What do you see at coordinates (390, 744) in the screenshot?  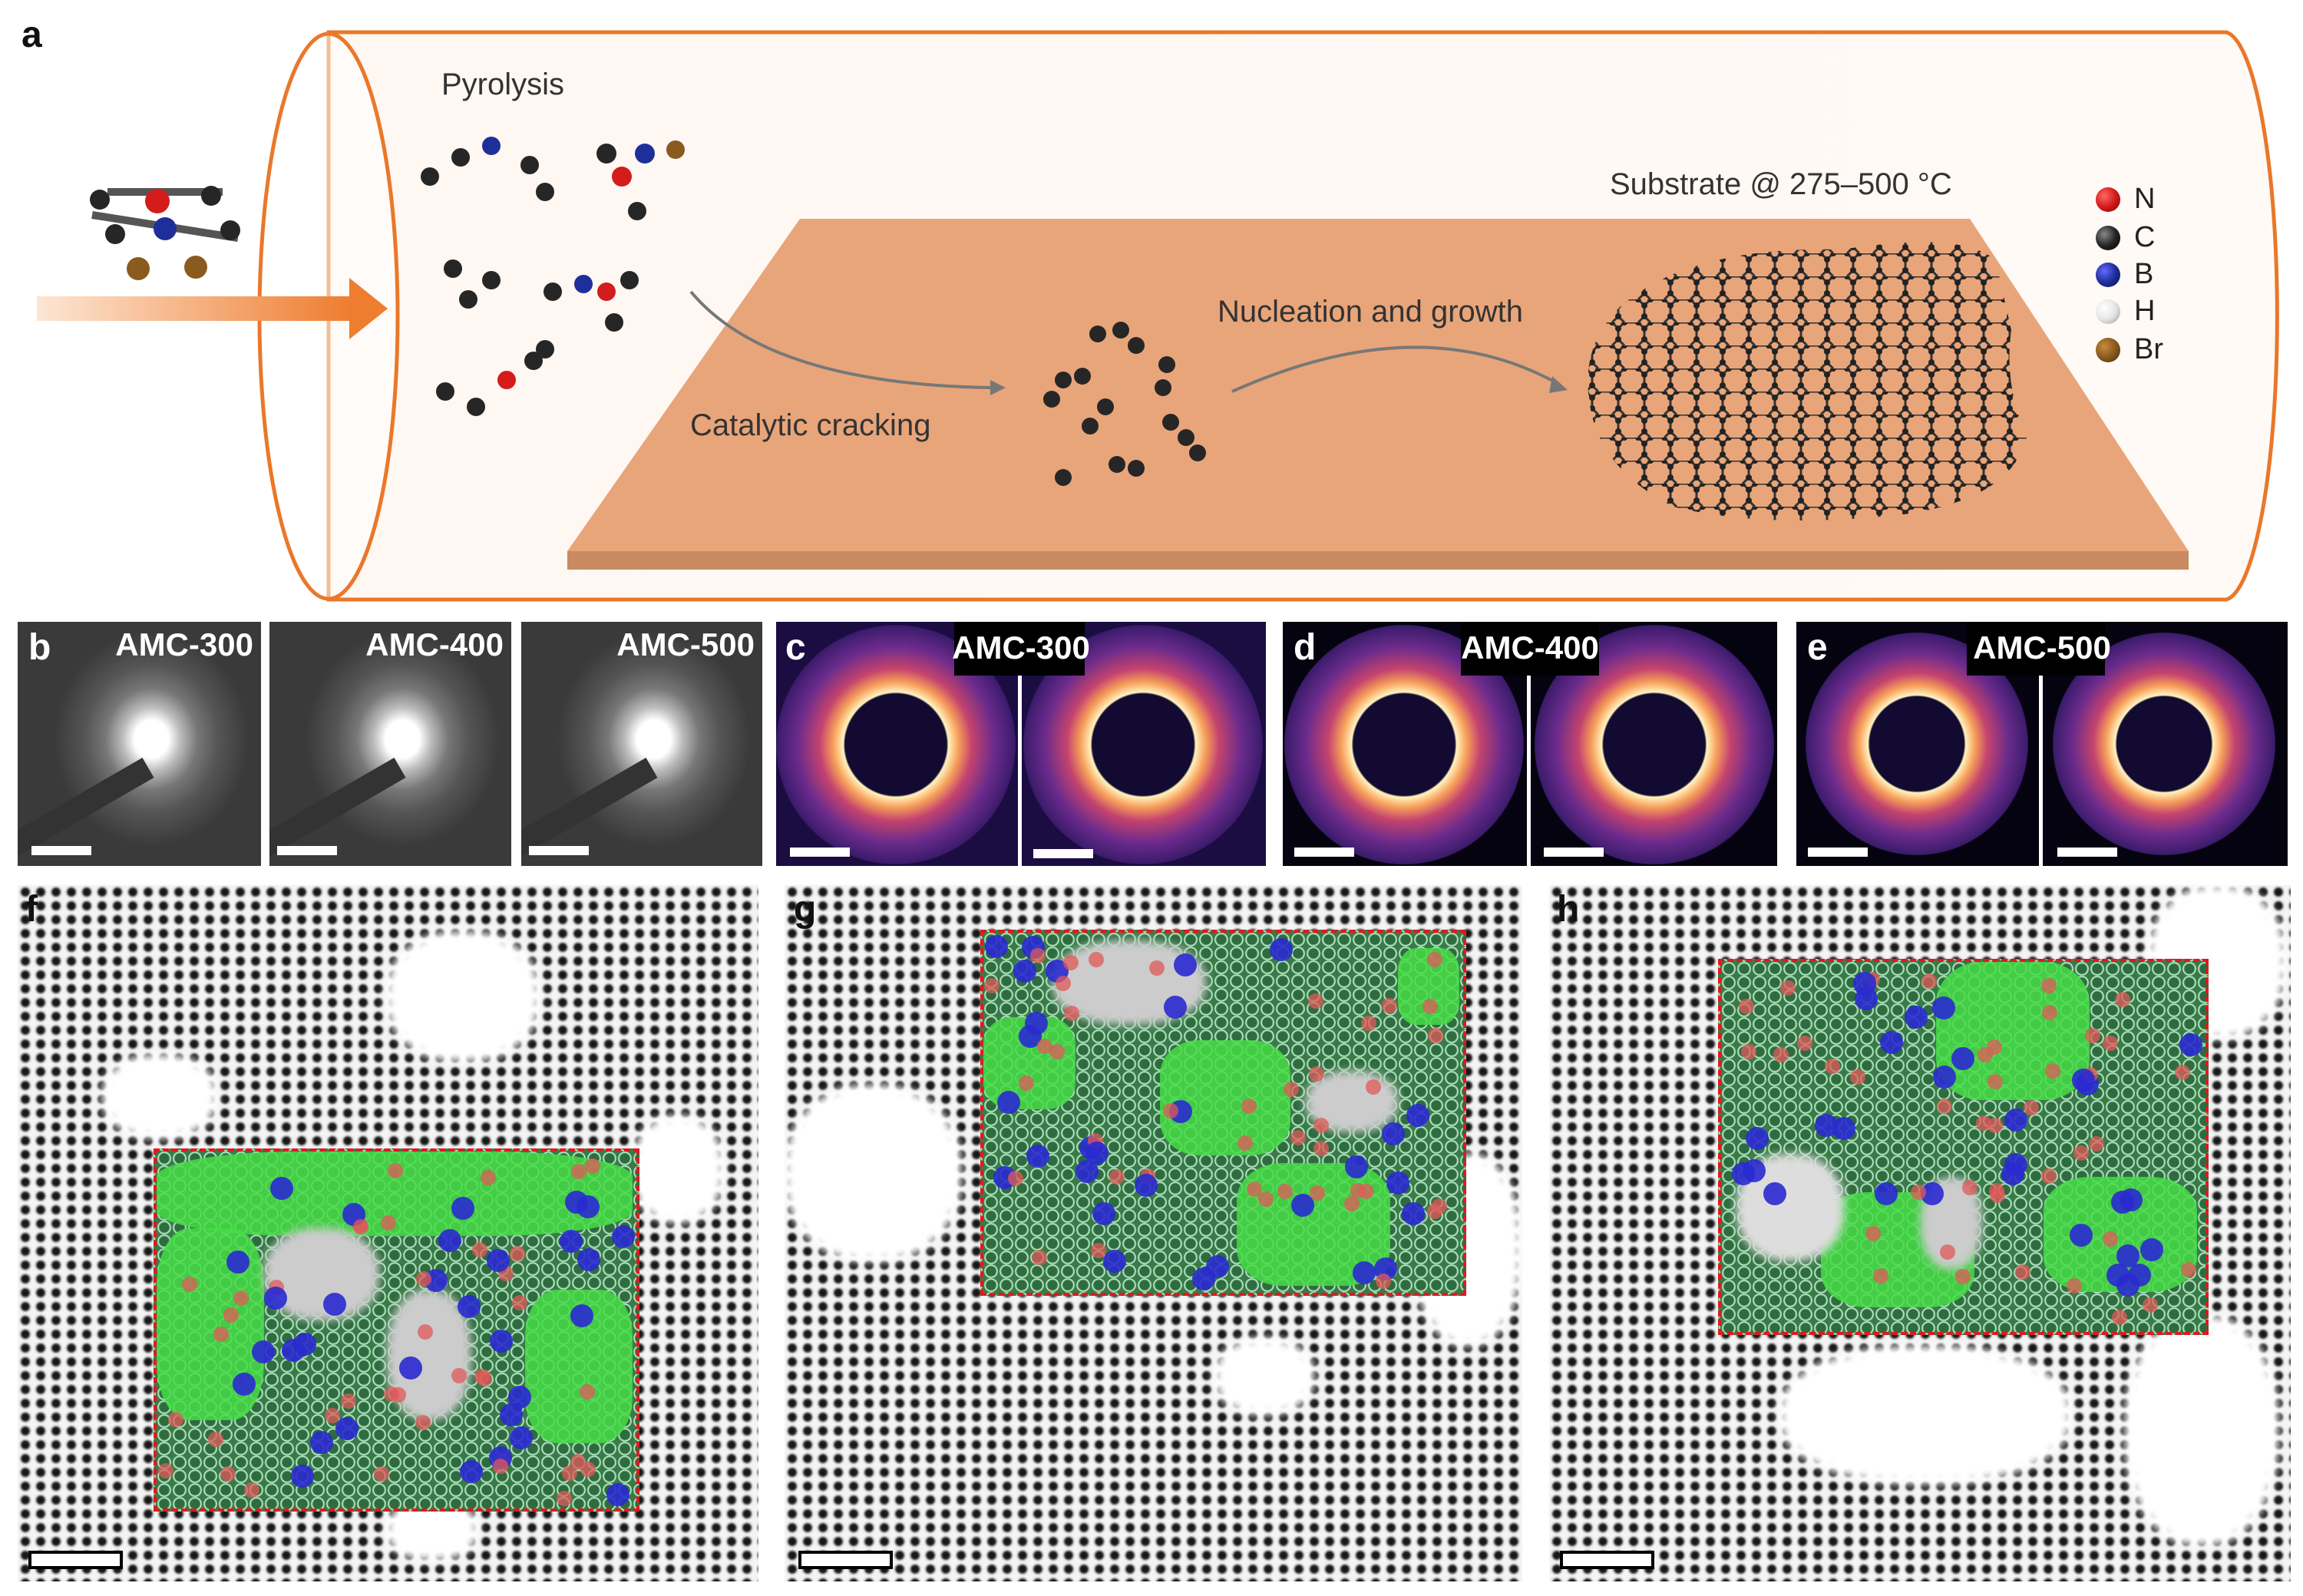 I see `saed-pattern-400: AMC-400` at bounding box center [390, 744].